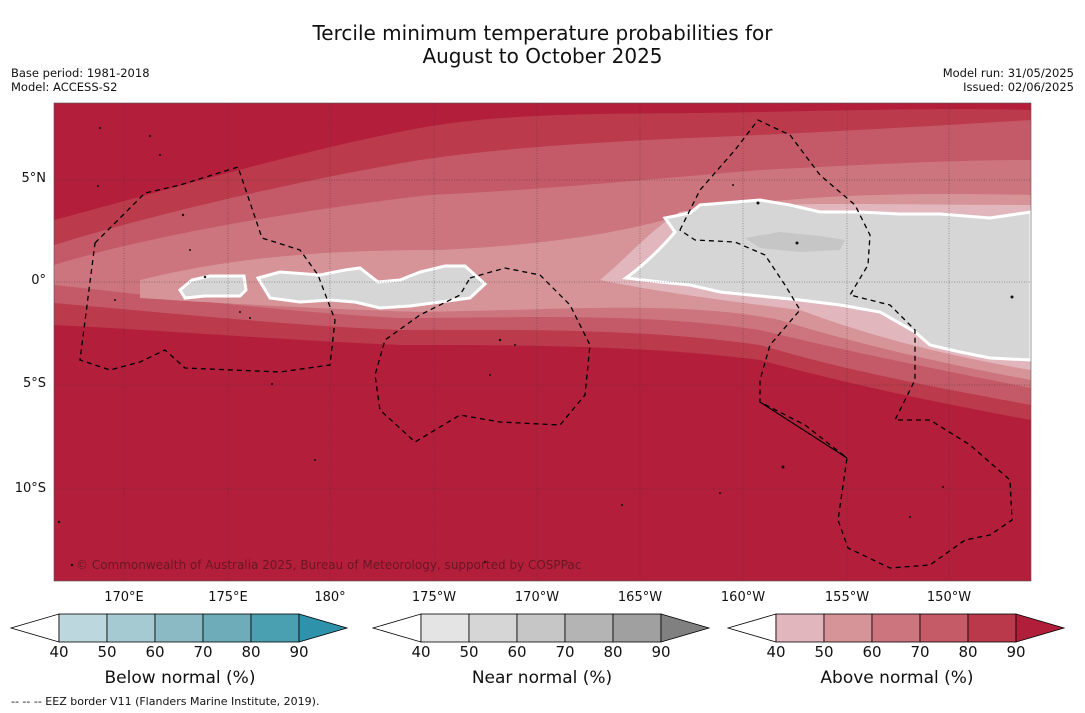 This screenshot has height=713, width=1085. I want to click on lat-label-5n: 5°N, so click(34, 178).